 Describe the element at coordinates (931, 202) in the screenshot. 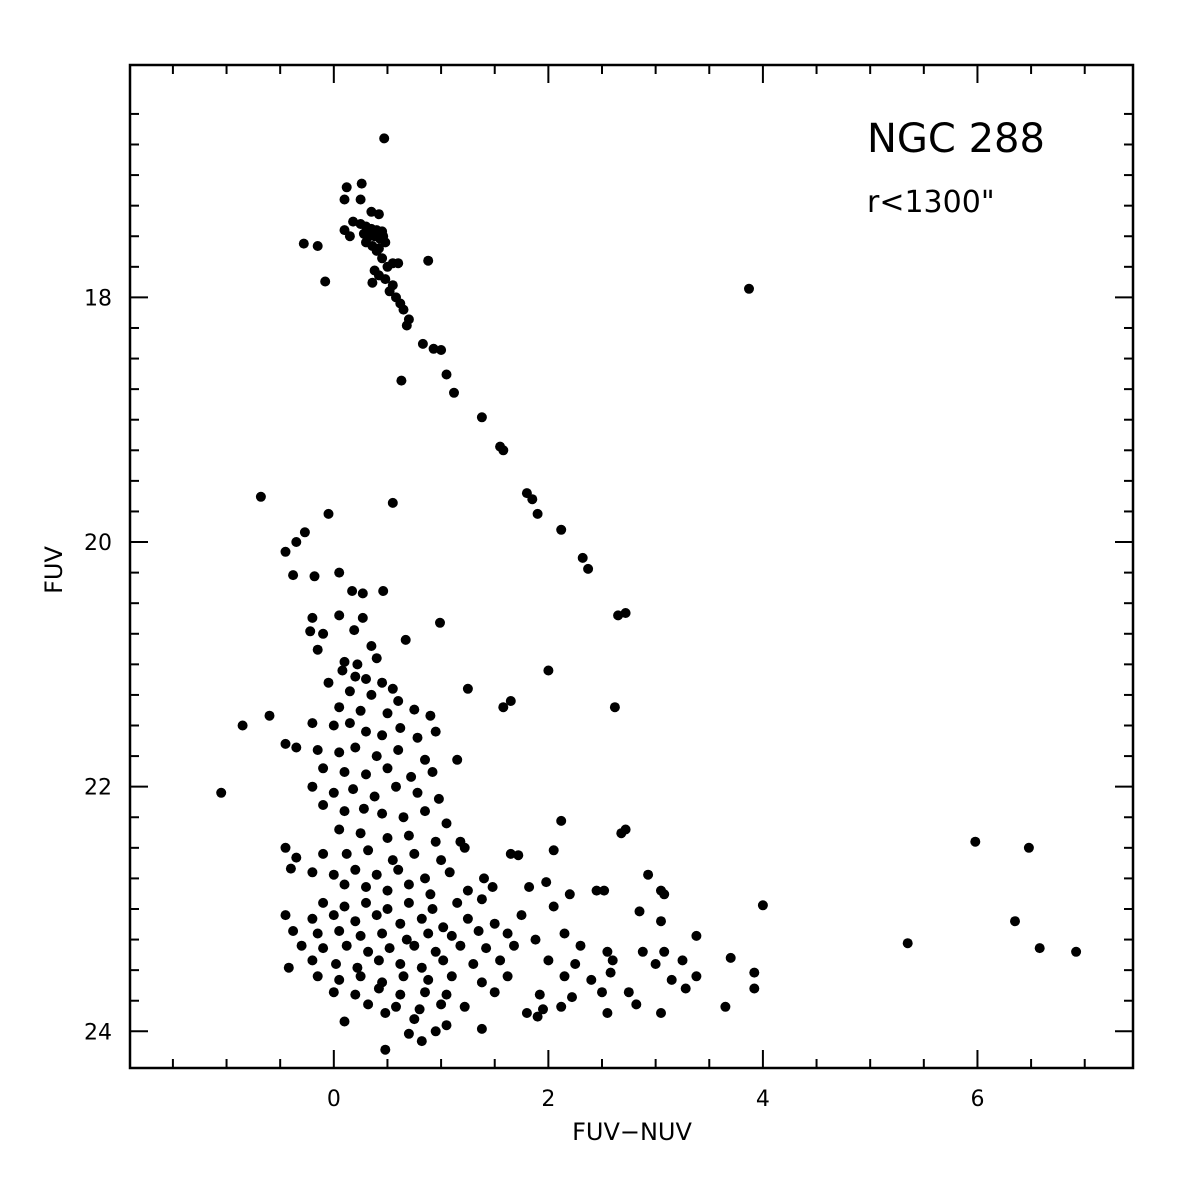

I see `chart-subtitle: r<1300"` at that location.